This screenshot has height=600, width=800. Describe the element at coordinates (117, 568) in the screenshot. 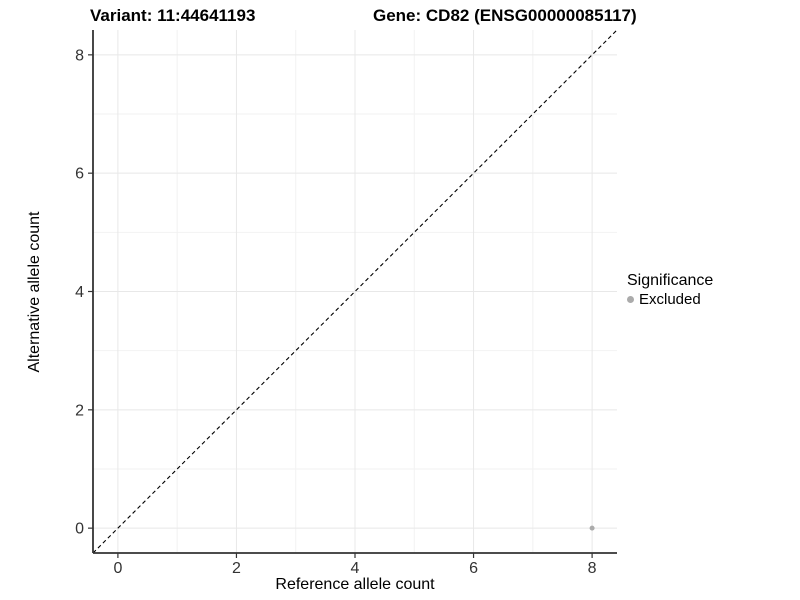

I see `x-tick-label: 0` at that location.